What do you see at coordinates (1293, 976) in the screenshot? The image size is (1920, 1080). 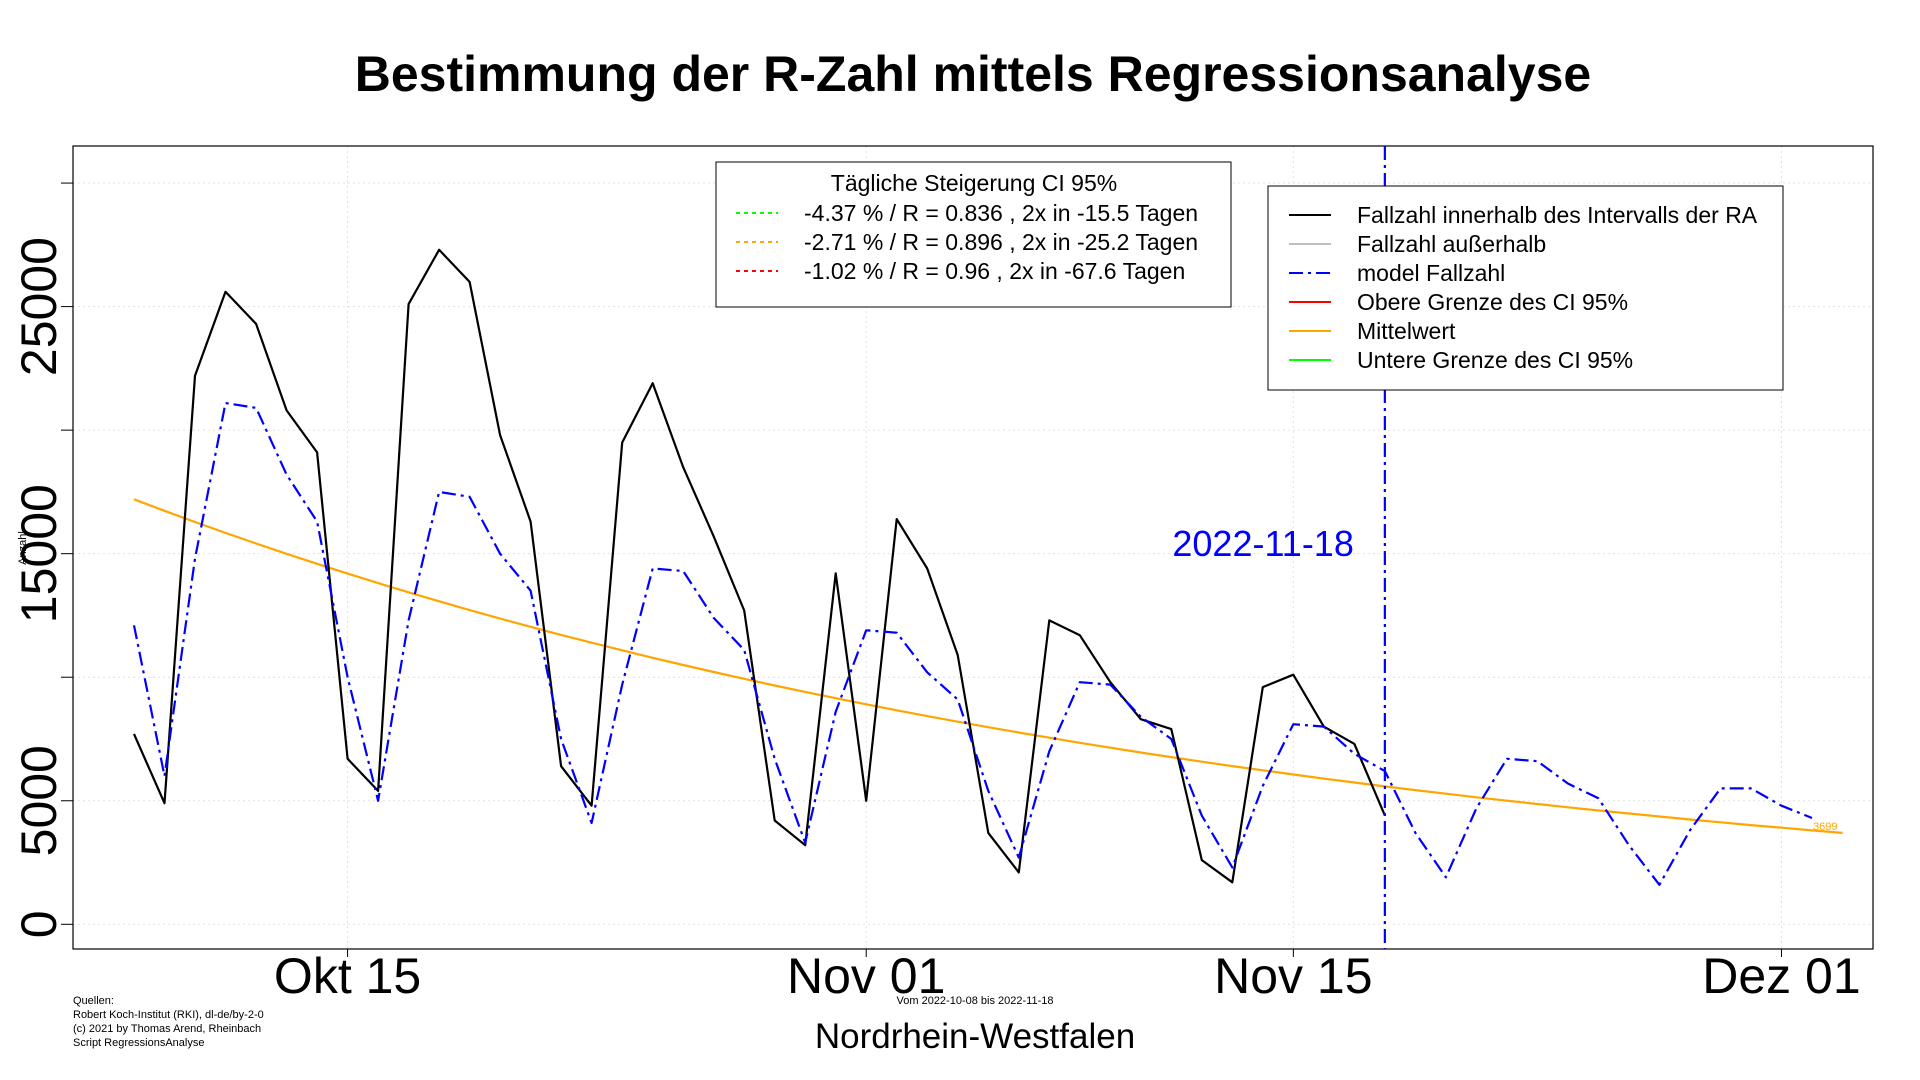 I see `x-tick-label: Nov 15` at bounding box center [1293, 976].